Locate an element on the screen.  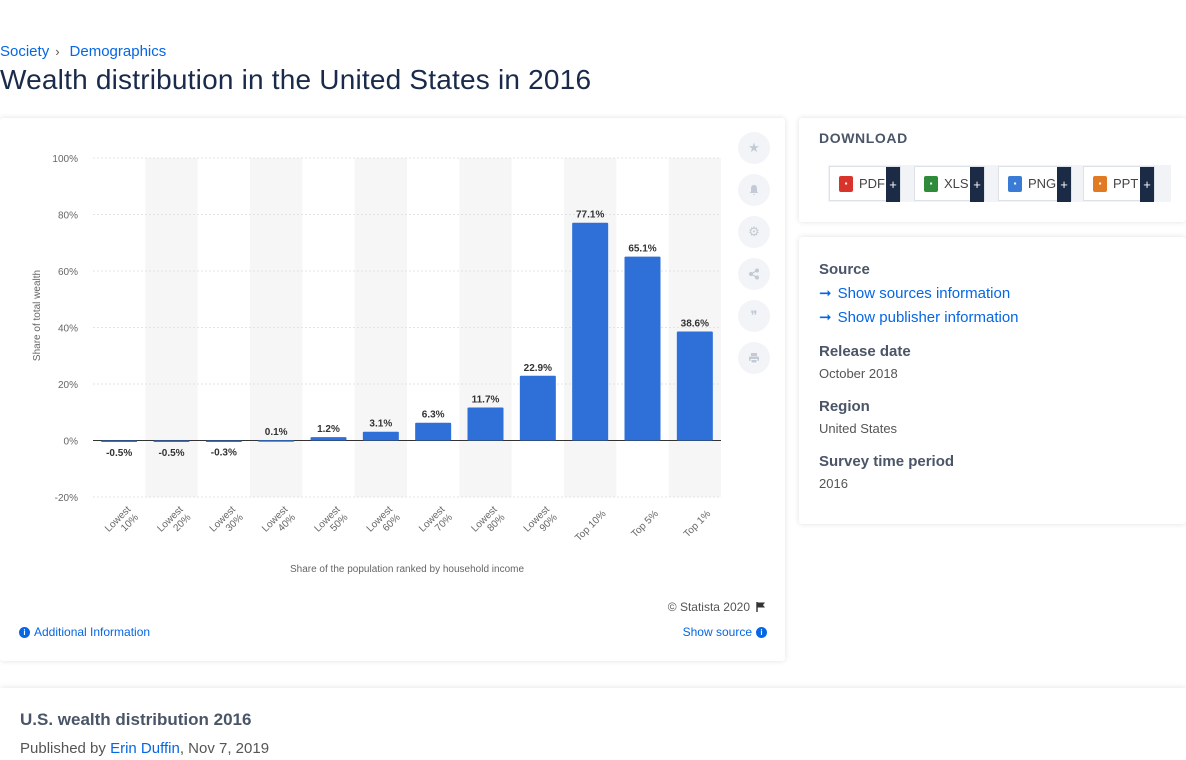
y-tick-label: 60% is located at coordinates (68, 272).